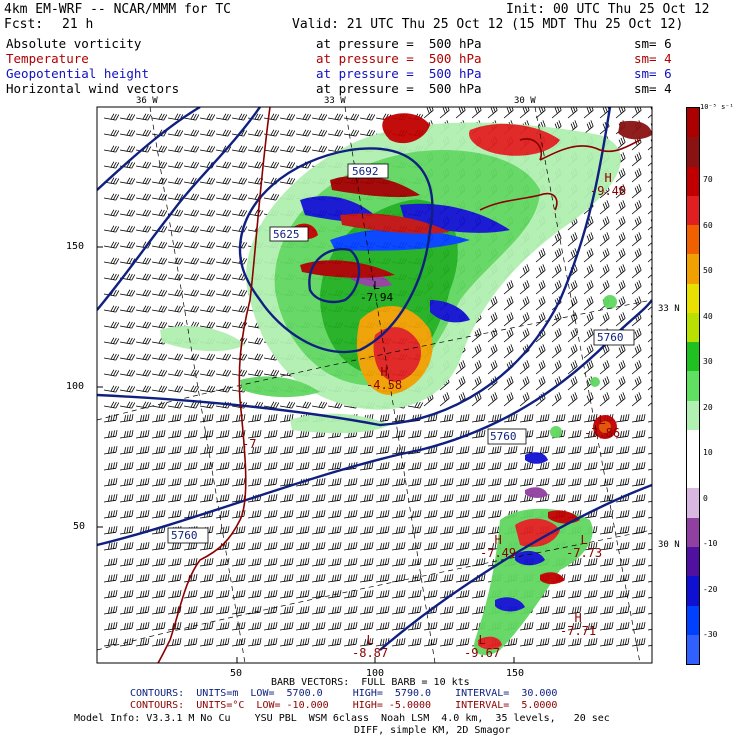 The width and height of the screenshot is (740, 740). What do you see at coordinates (335, 101) in the screenshot?
I see `lon-label: 33 W` at bounding box center [335, 101].